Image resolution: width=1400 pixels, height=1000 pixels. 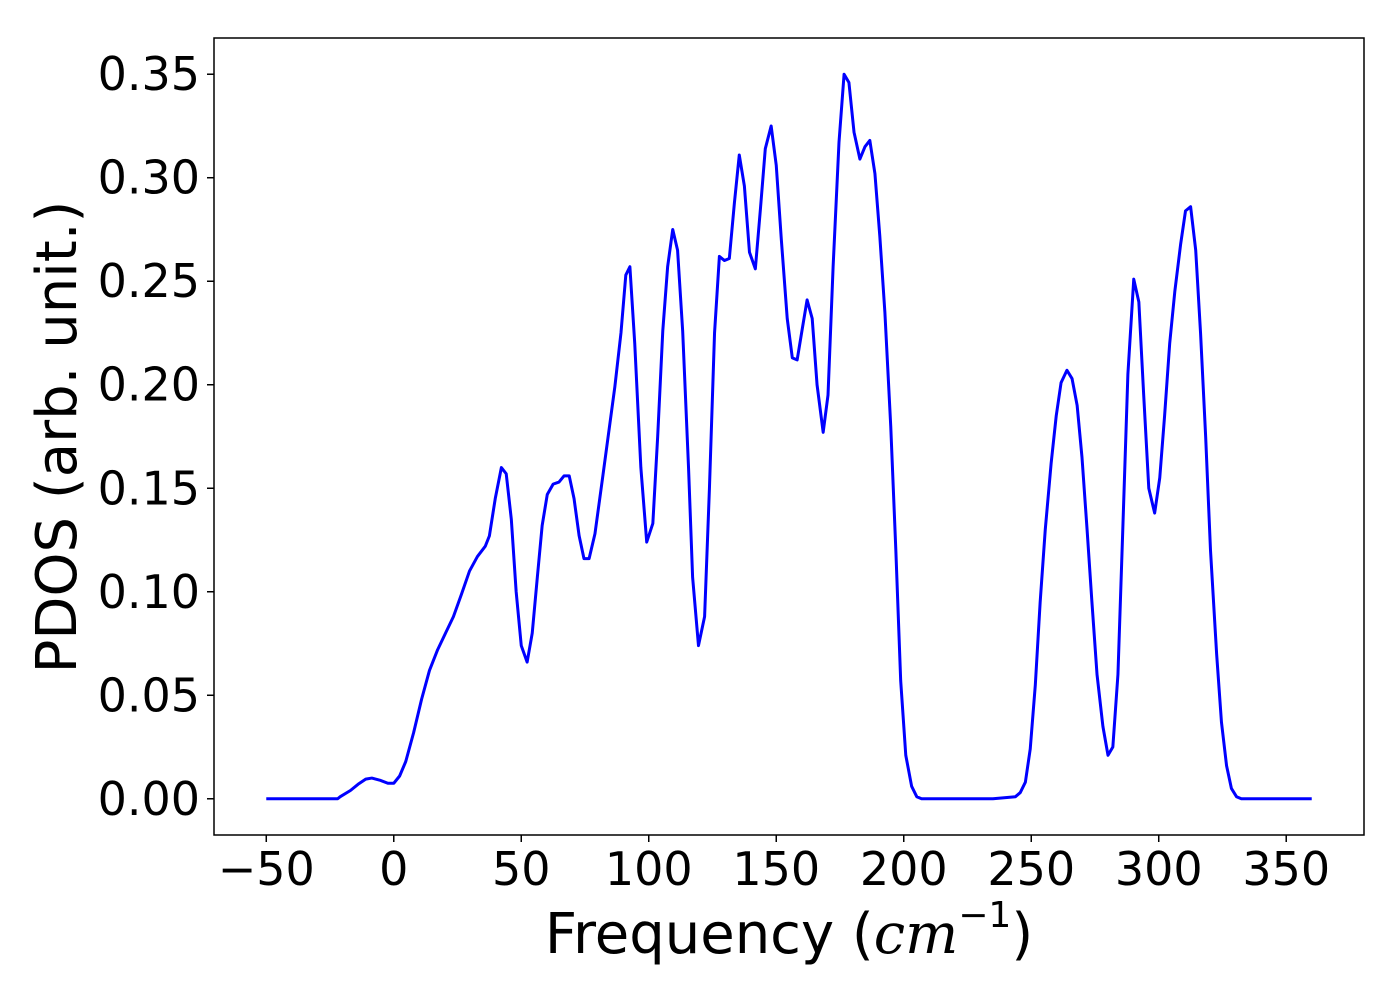 What do you see at coordinates (649, 869) in the screenshot?
I see `x-tick-label: 100` at bounding box center [649, 869].